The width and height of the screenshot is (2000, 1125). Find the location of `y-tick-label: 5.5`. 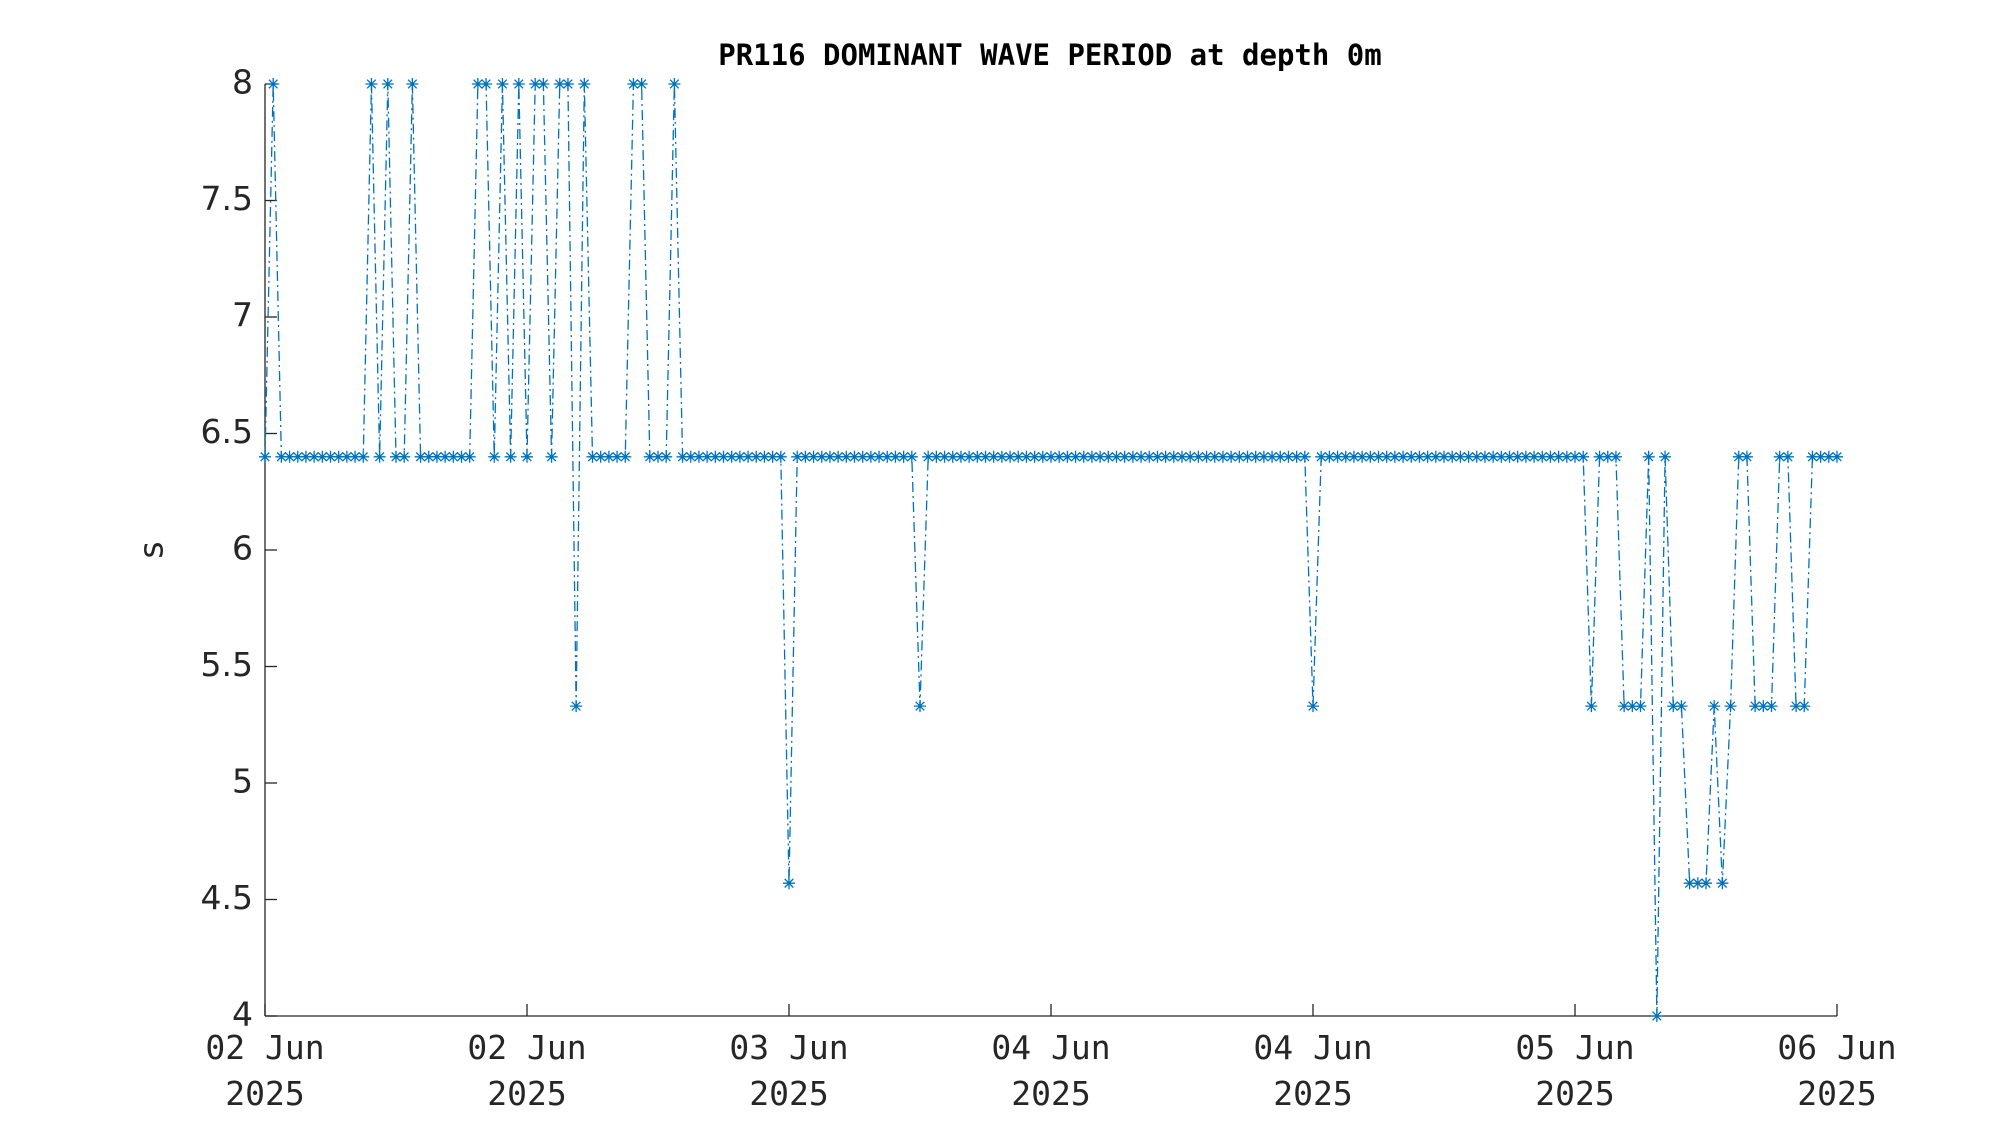

y-tick-label: 5.5 is located at coordinates (227, 664).